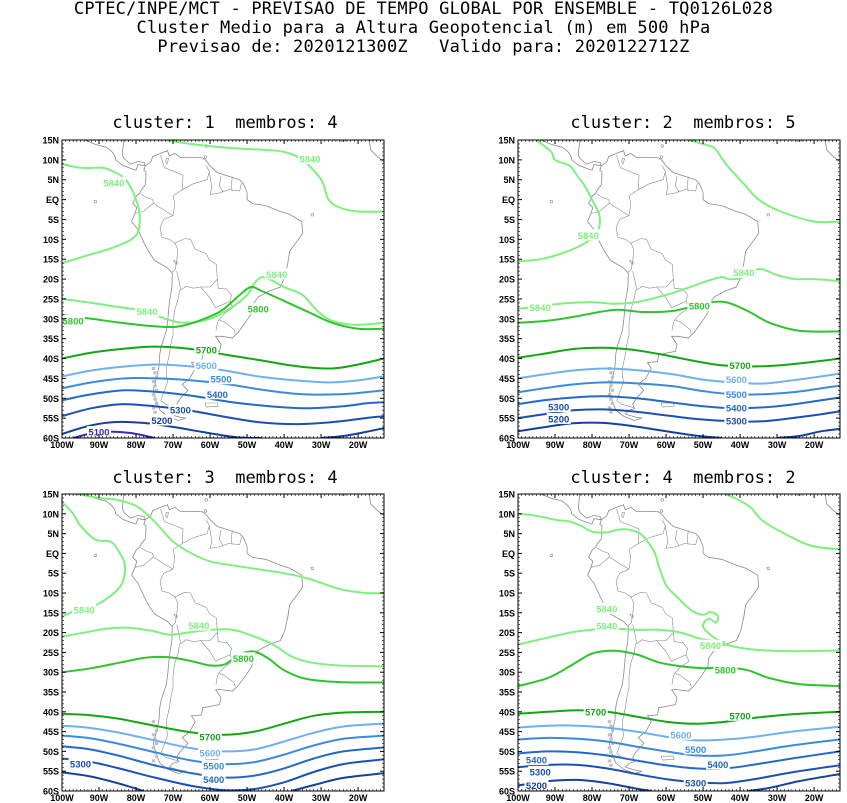 The height and width of the screenshot is (803, 847). What do you see at coordinates (667, 758) in the screenshot?
I see `falklands-outline` at bounding box center [667, 758].